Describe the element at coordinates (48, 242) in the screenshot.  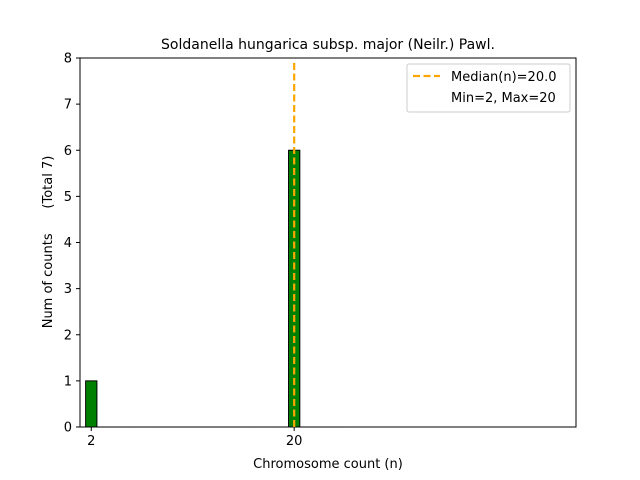
I see `y-axis-label: Num of counts (Total 7)` at that location.